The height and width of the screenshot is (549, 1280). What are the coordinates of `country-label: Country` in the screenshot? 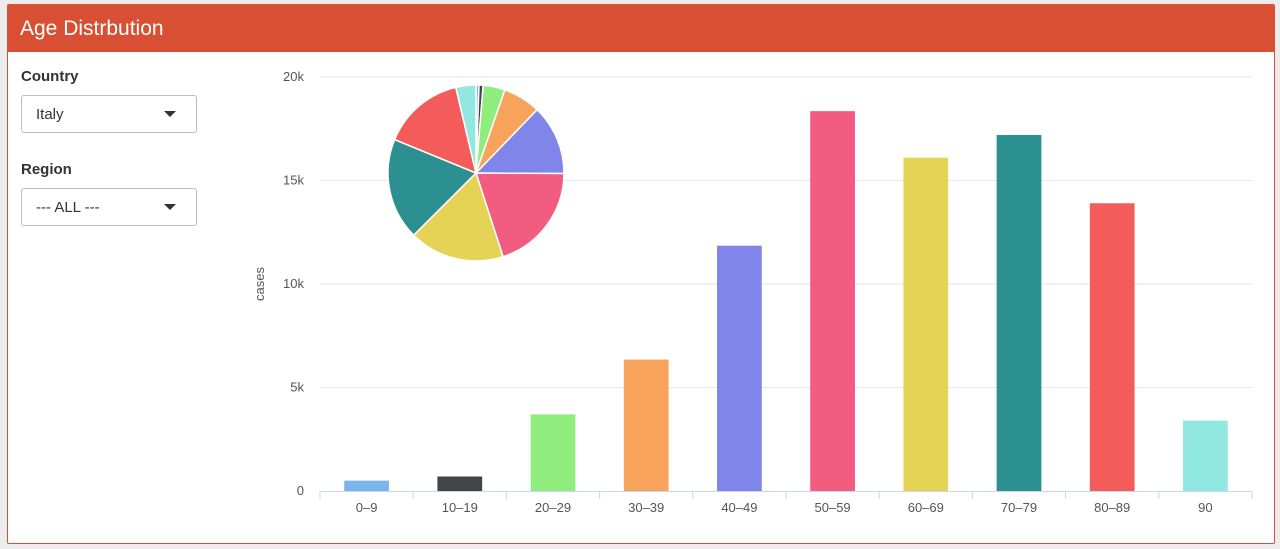 It's located at (50, 76).